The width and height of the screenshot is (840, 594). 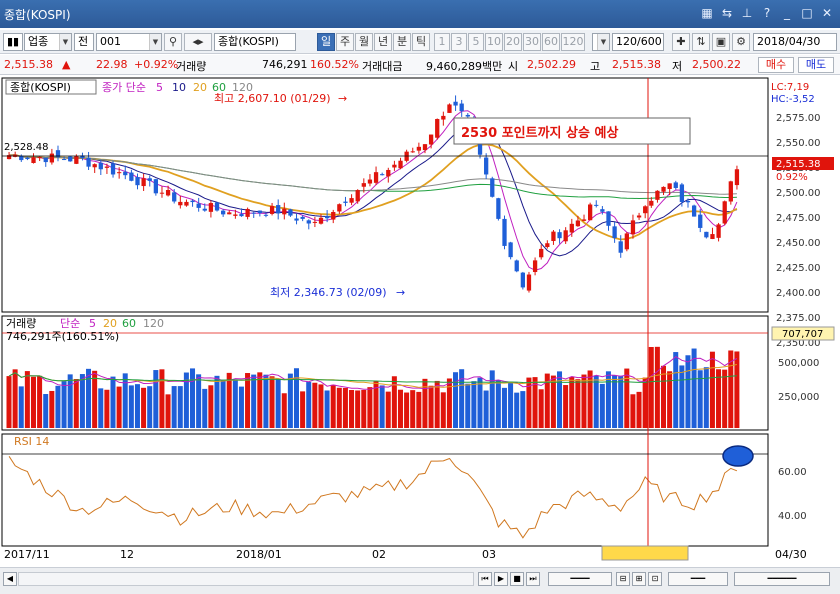 I want to click on horizontal-scrollbar: ◀ ⏮ ▶ ■ ⏭ ━━━━ ⊟ ⊞ ⊡ ━━━ ━━━━━━, so click(x=420, y=580).